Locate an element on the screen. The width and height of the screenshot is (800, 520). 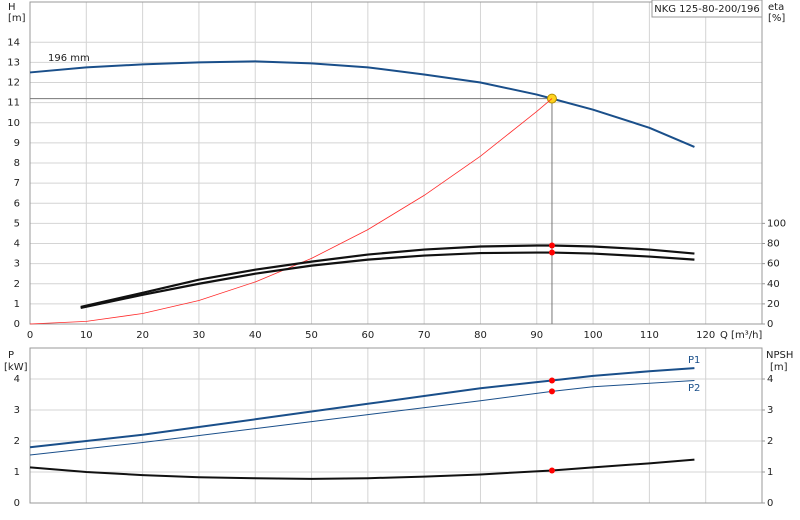
x-tick-label: 50 is located at coordinates (311, 335).